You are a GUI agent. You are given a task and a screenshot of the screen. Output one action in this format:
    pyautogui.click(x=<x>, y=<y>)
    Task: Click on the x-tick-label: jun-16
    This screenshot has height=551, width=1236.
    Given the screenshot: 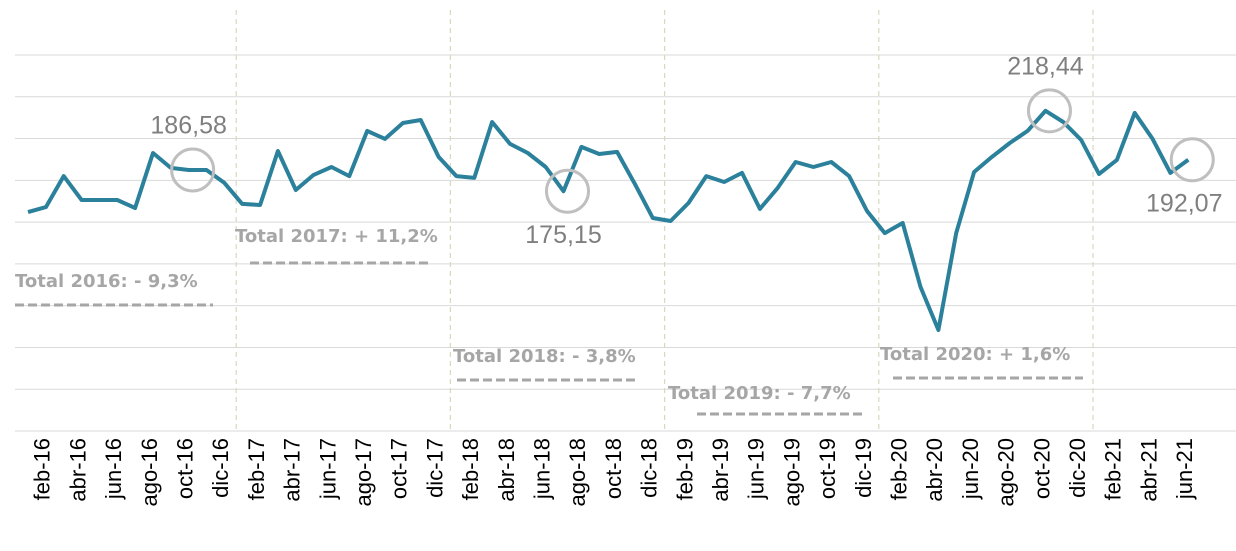 What is the action you would take?
    pyautogui.click(x=113, y=469)
    